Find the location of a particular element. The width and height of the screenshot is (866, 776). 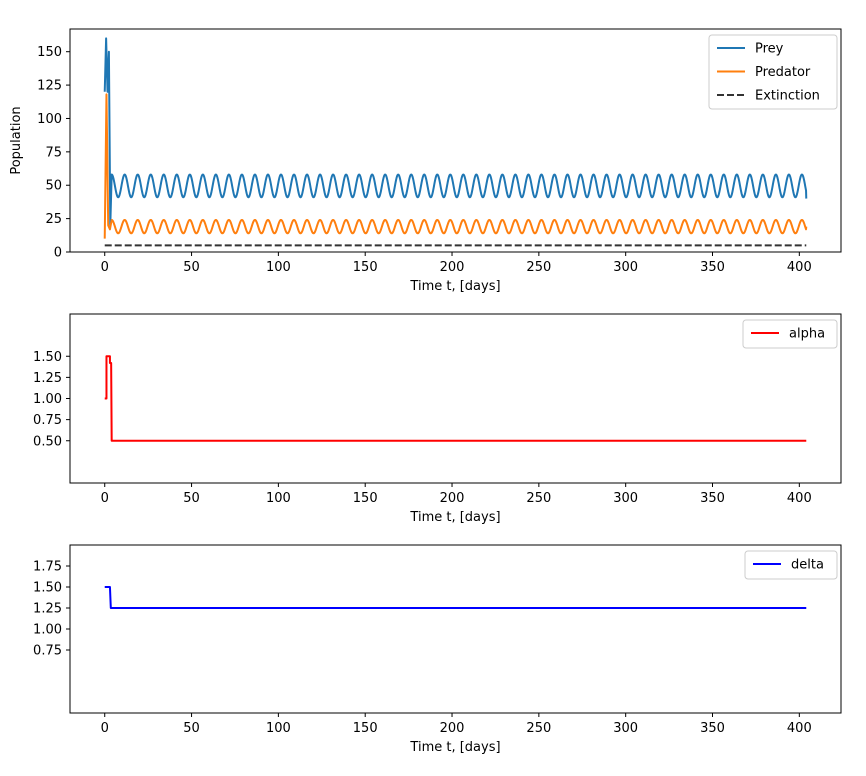

legend-label-extinction: Extinction is located at coordinates (787, 96).